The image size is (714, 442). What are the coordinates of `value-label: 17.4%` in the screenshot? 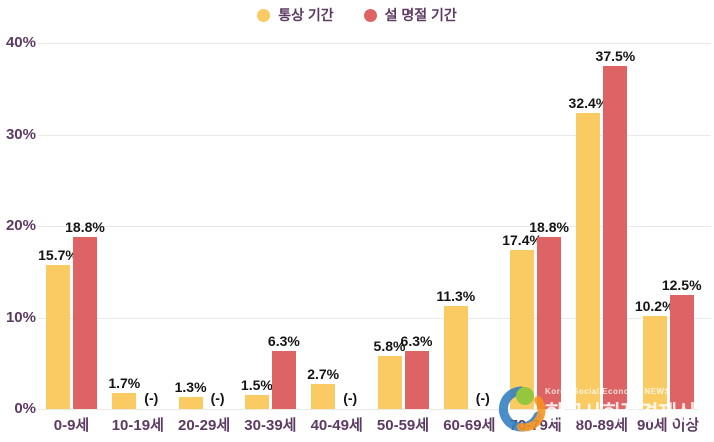 It's located at (522, 239).